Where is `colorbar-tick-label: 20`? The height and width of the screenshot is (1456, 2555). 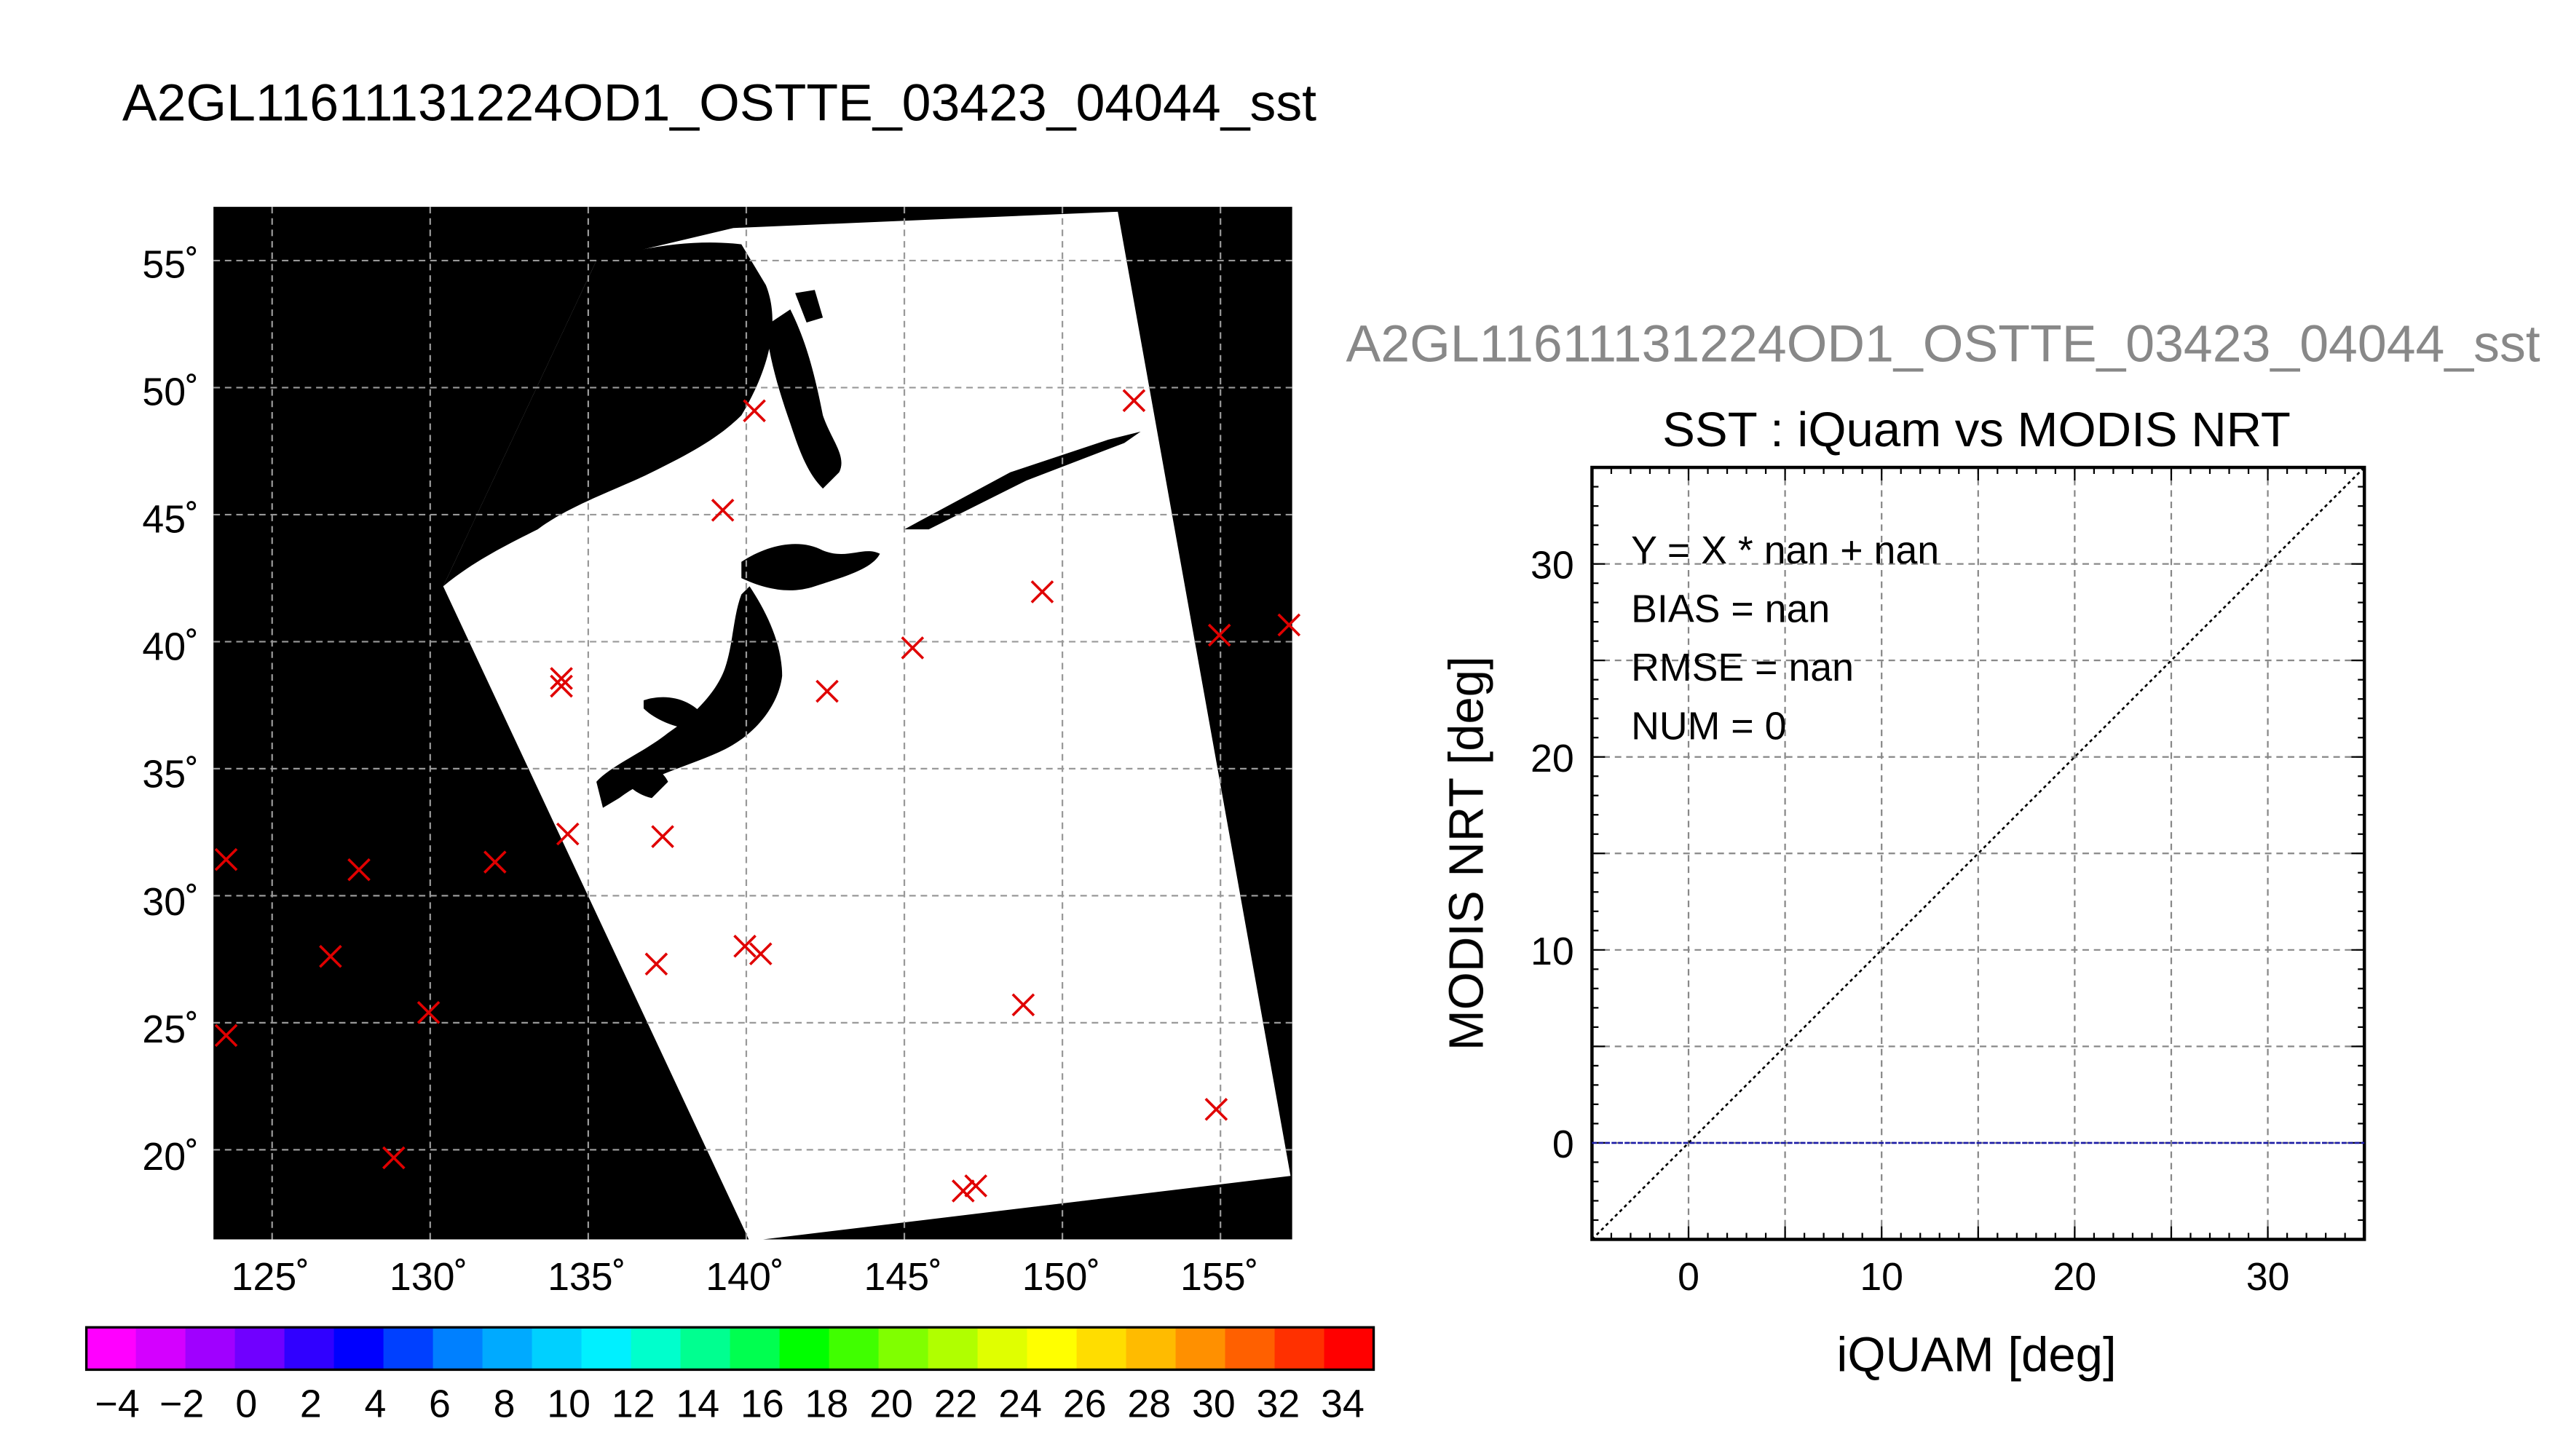 colorbar-tick-label: 20 is located at coordinates (891, 1403).